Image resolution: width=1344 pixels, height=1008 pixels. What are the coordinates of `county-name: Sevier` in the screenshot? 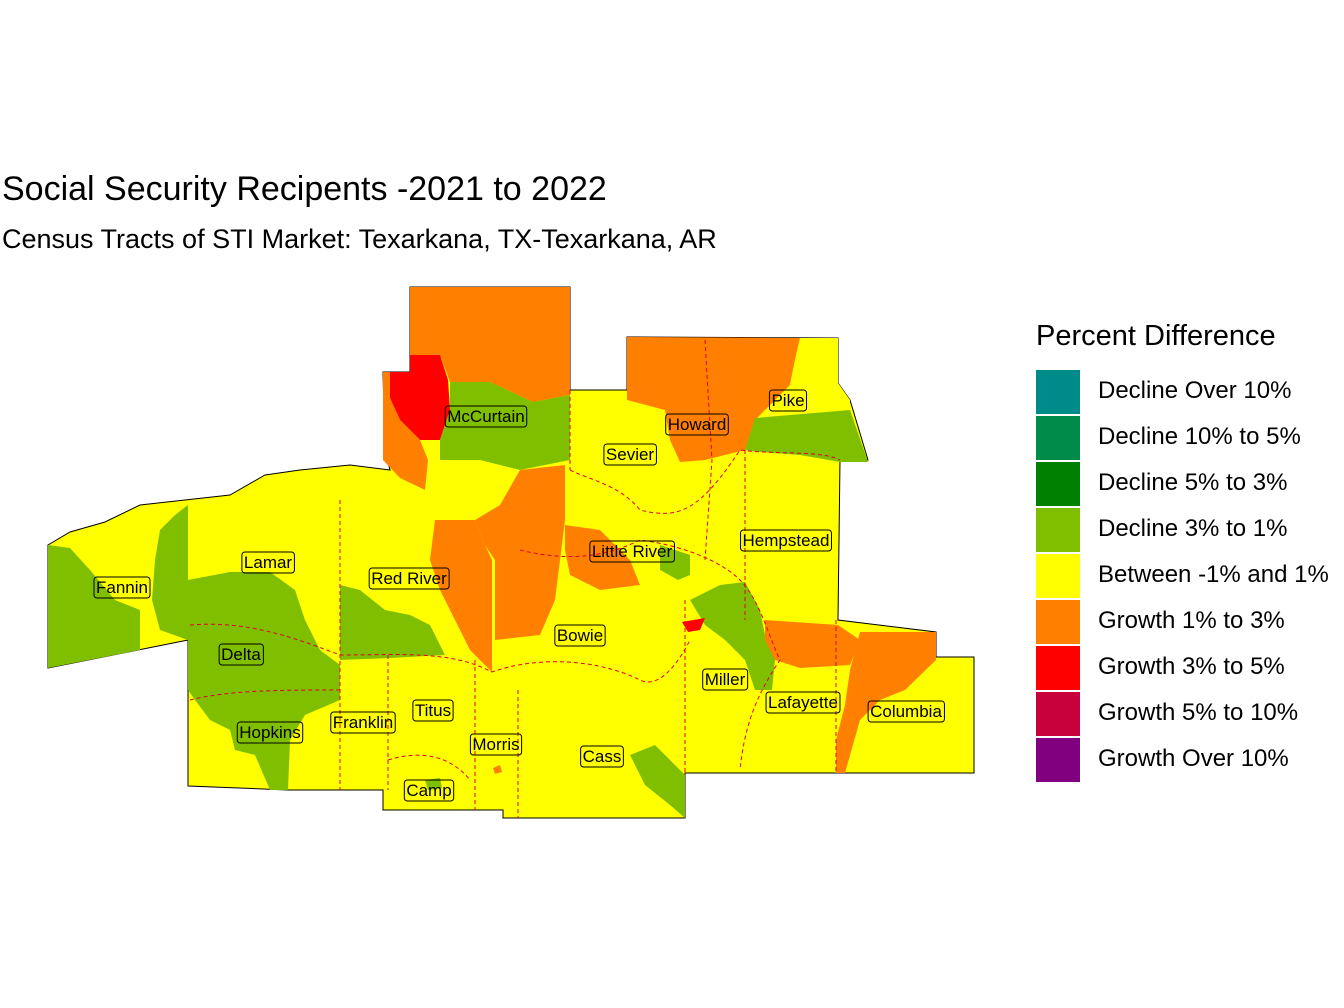 It's located at (630, 454).